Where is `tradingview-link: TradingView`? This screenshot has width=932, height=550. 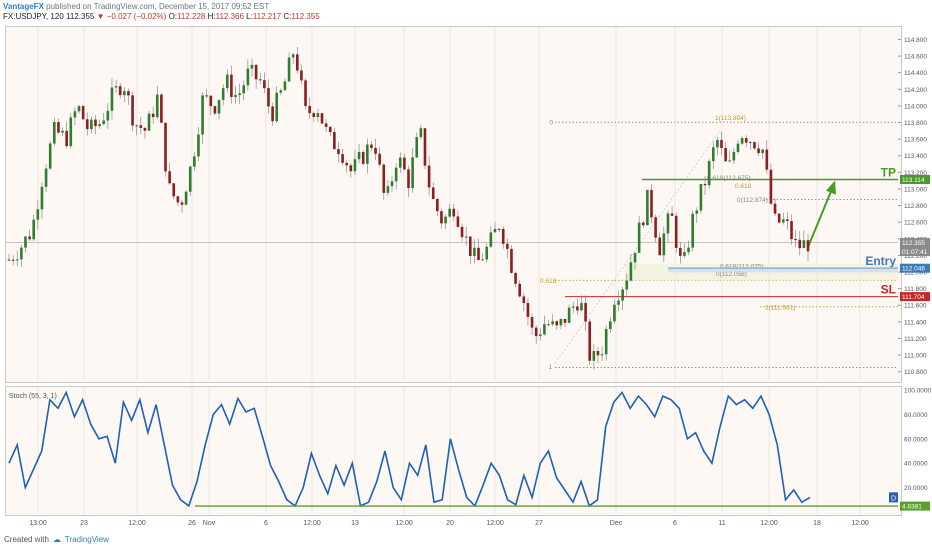 tradingview-link: TradingView is located at coordinates (86, 539).